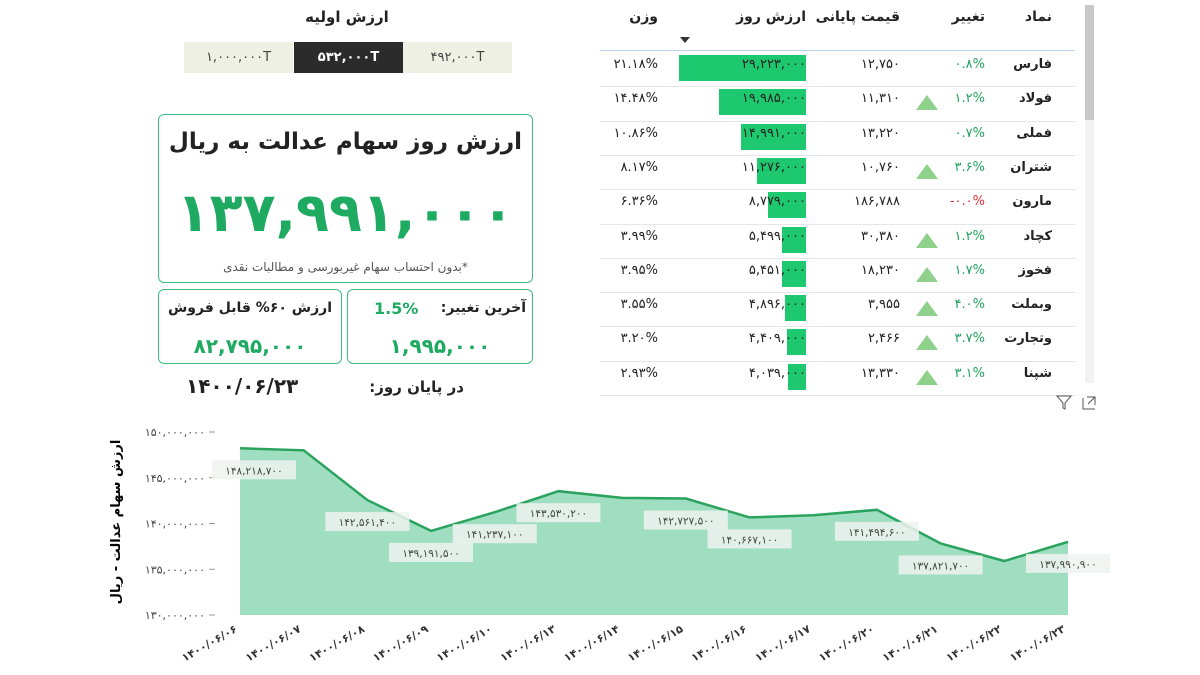 This screenshot has width=1200, height=675. I want to click on day-value: ۴,۰۳۹,۰۰۰, so click(777, 373).